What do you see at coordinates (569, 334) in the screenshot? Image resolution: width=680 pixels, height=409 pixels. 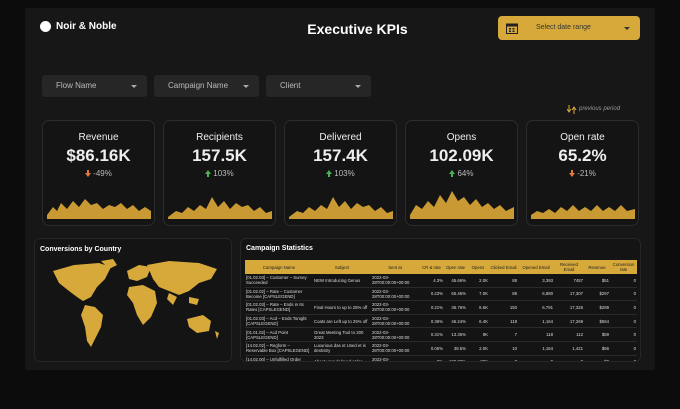 I see `table-cell: 112` at bounding box center [569, 334].